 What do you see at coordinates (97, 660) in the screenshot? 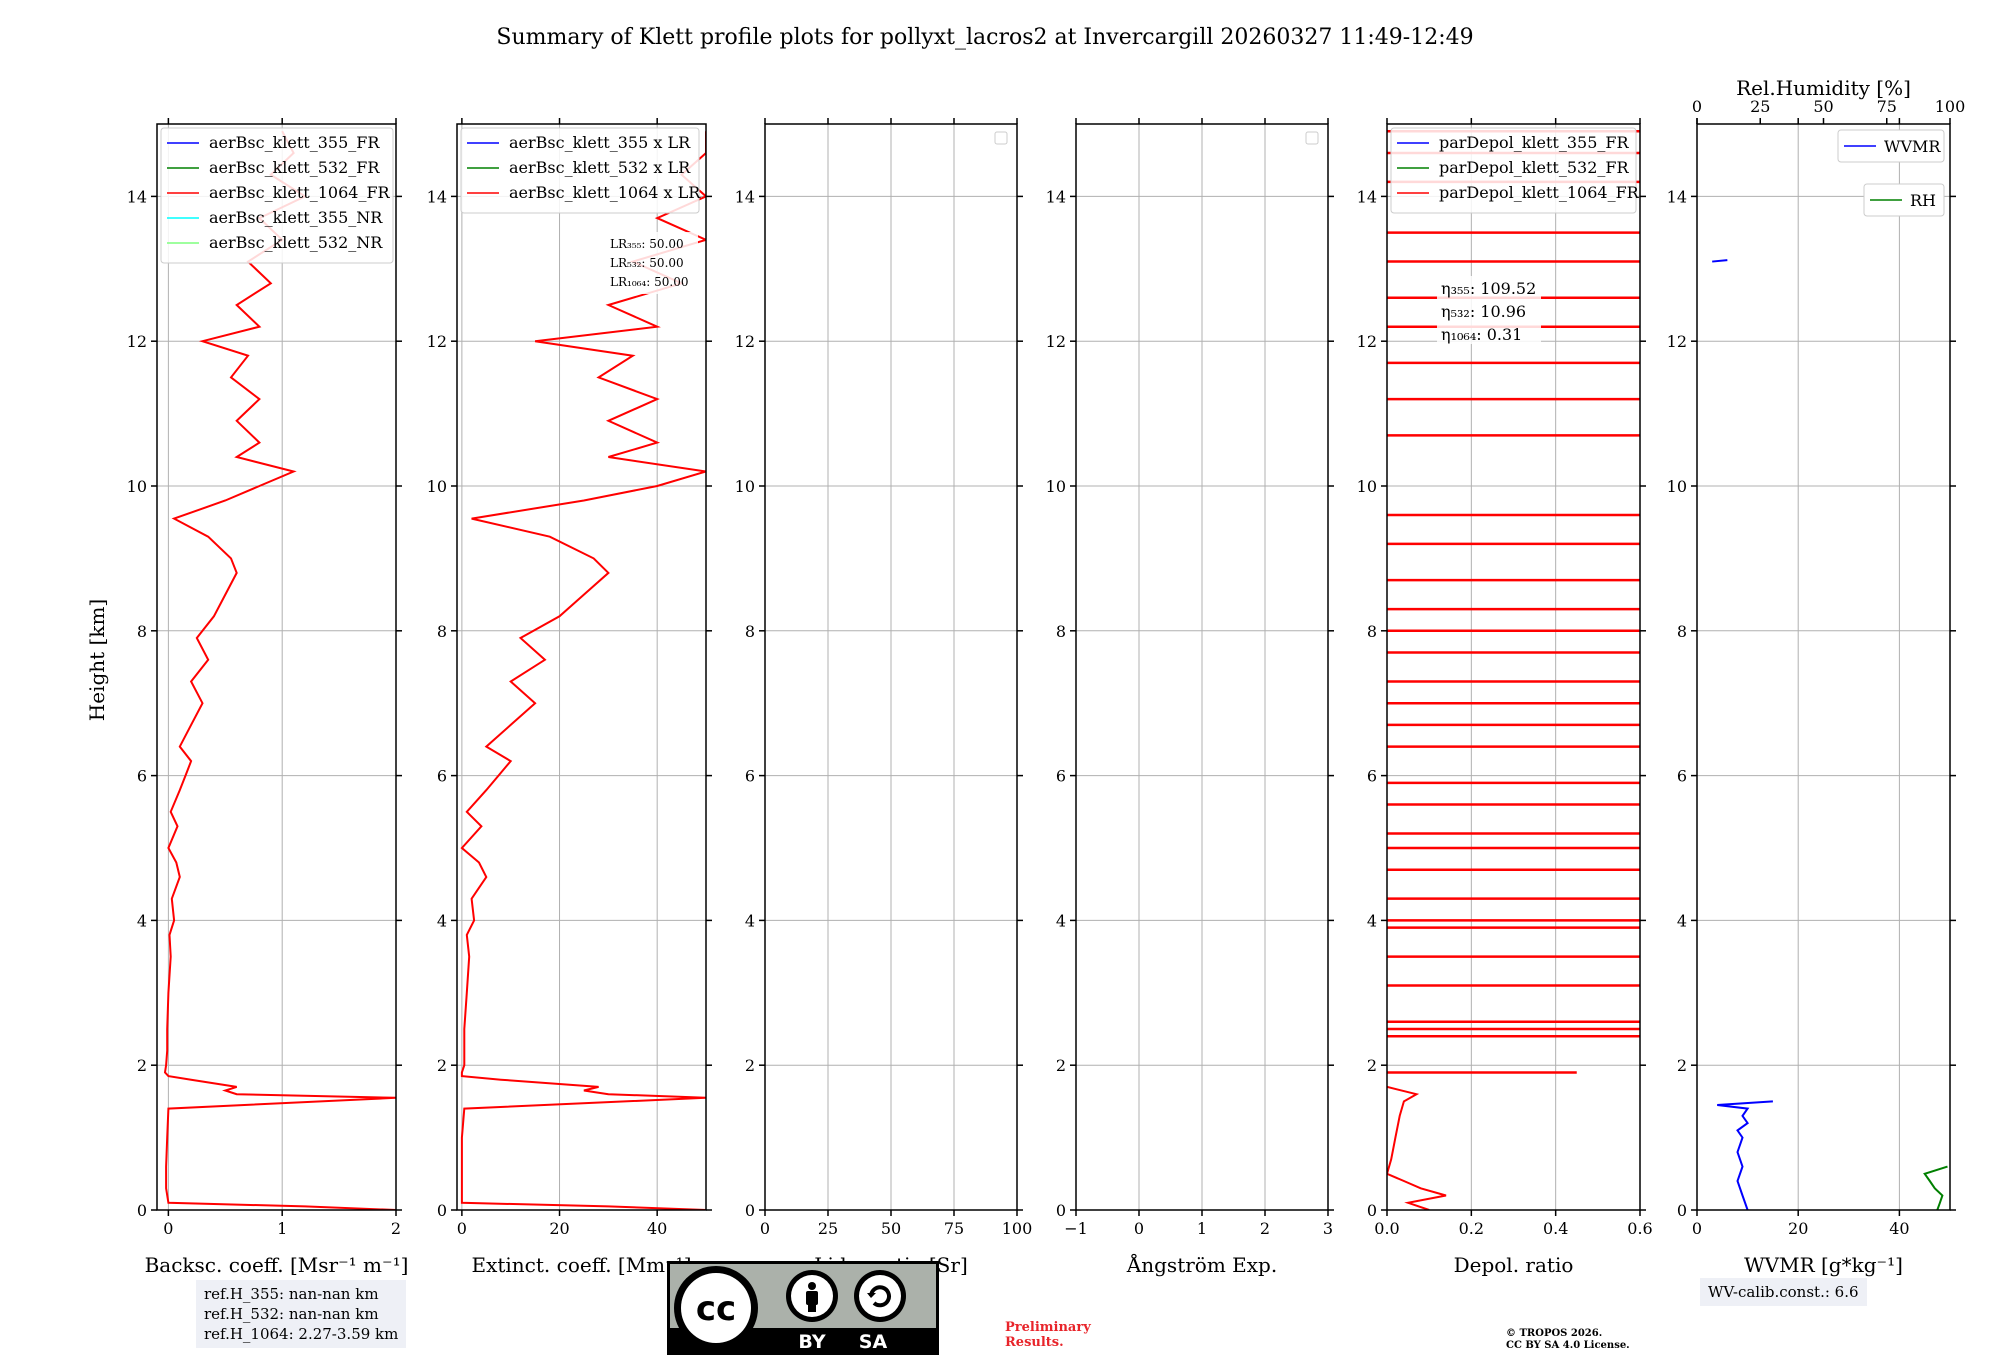
I see `y-axis-label: Height [km]` at bounding box center [97, 660].